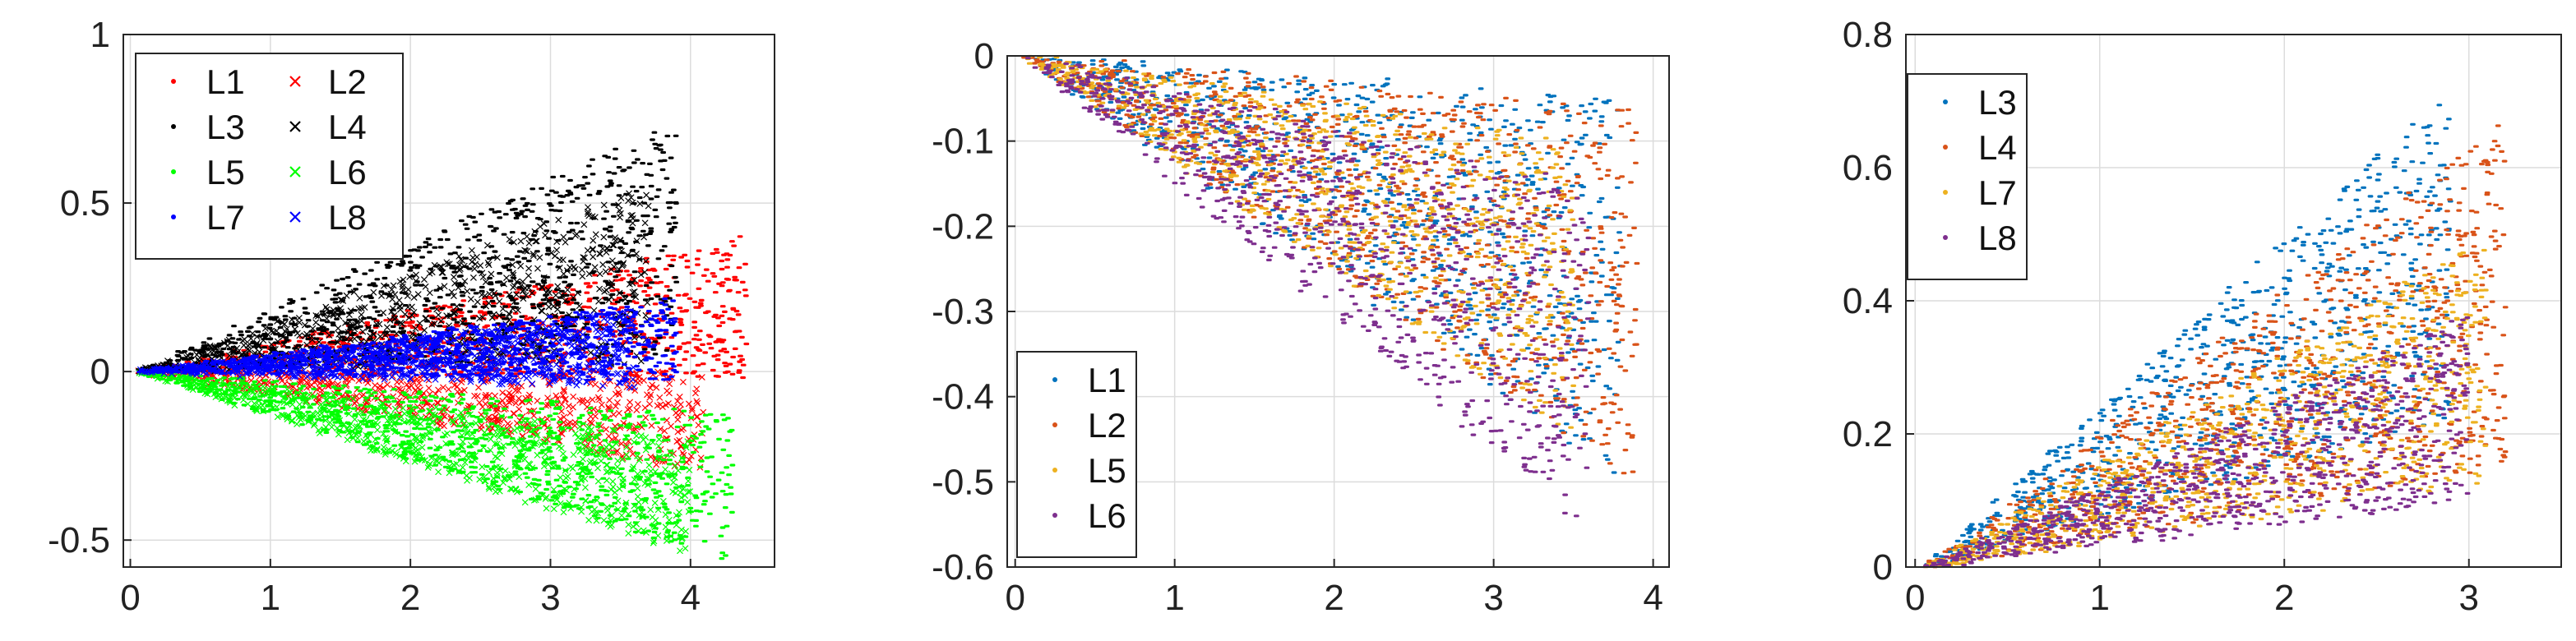 The width and height of the screenshot is (2576, 641). I want to click on legend: L3 L4 L7 L8, so click(1967, 176).